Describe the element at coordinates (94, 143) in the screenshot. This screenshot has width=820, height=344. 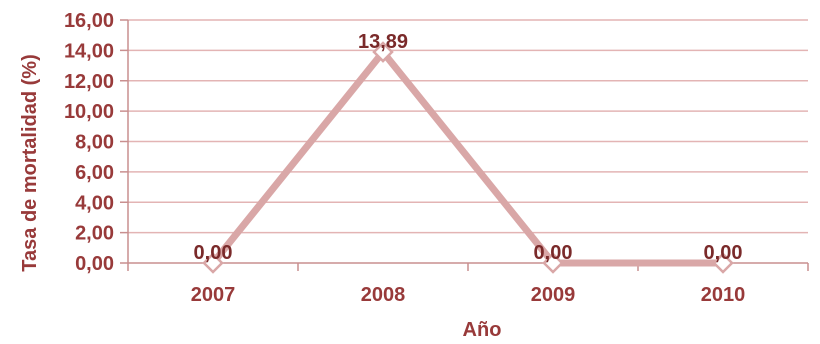
I see `y-tick-label-4: 8,00` at that location.